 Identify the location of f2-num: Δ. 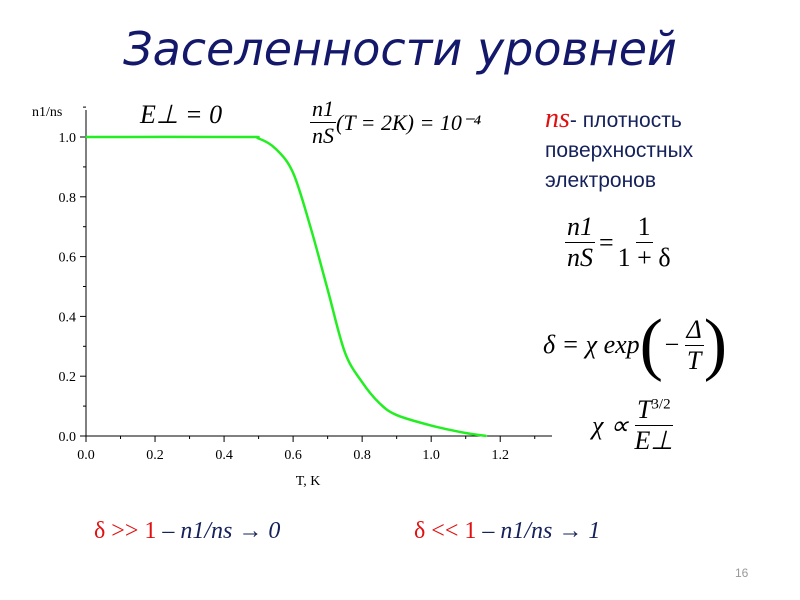
(694, 330).